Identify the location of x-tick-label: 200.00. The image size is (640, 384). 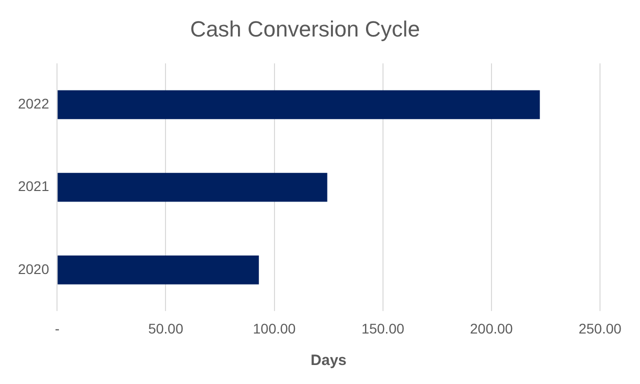
(492, 328).